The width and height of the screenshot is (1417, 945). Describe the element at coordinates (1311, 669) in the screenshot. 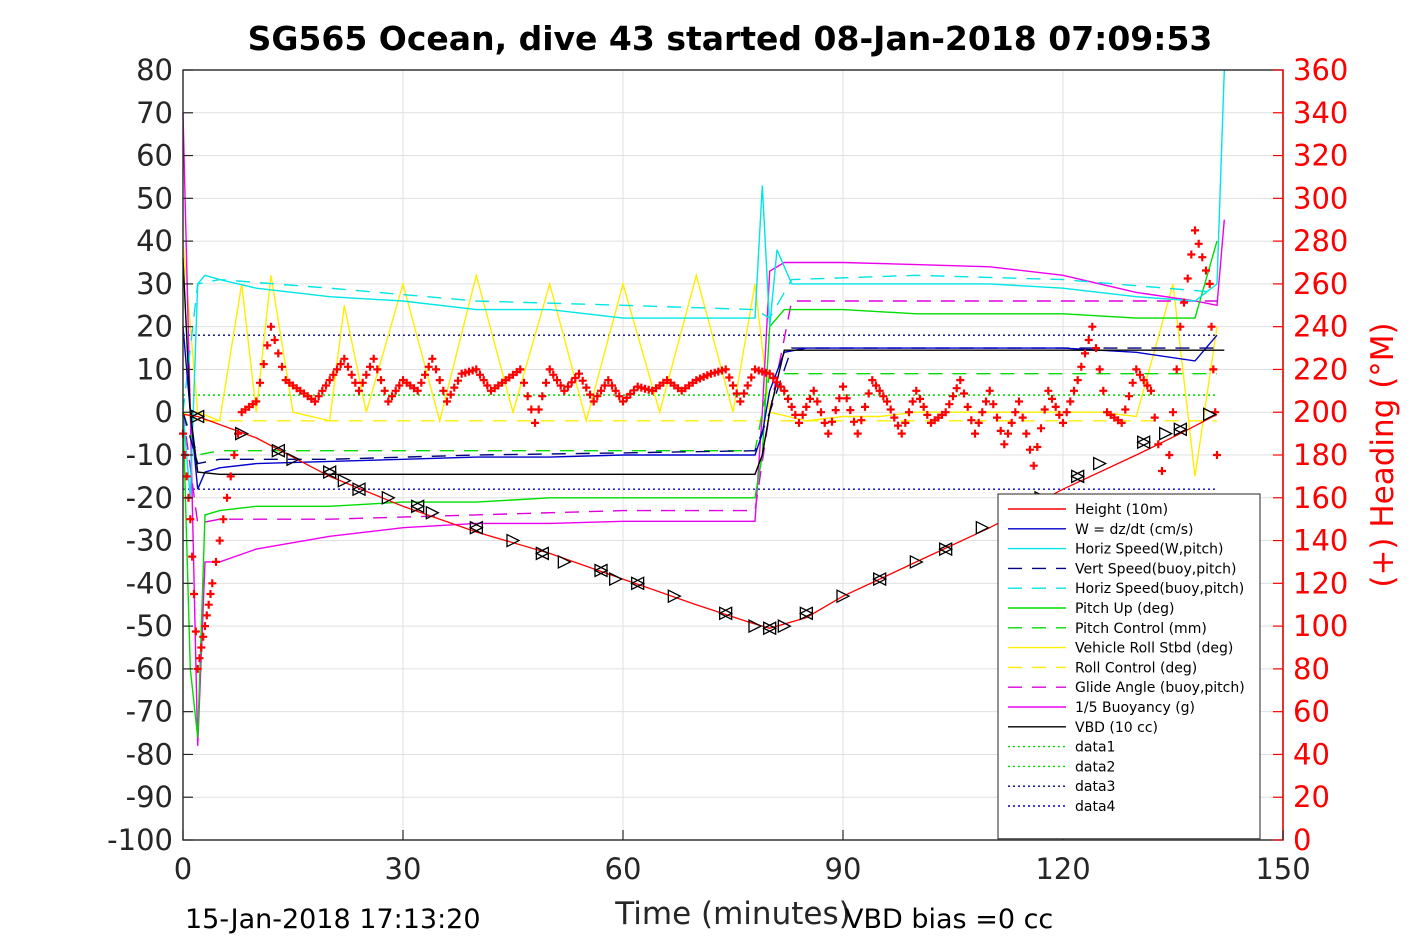

I see `right-y-tick-label: 80` at that location.